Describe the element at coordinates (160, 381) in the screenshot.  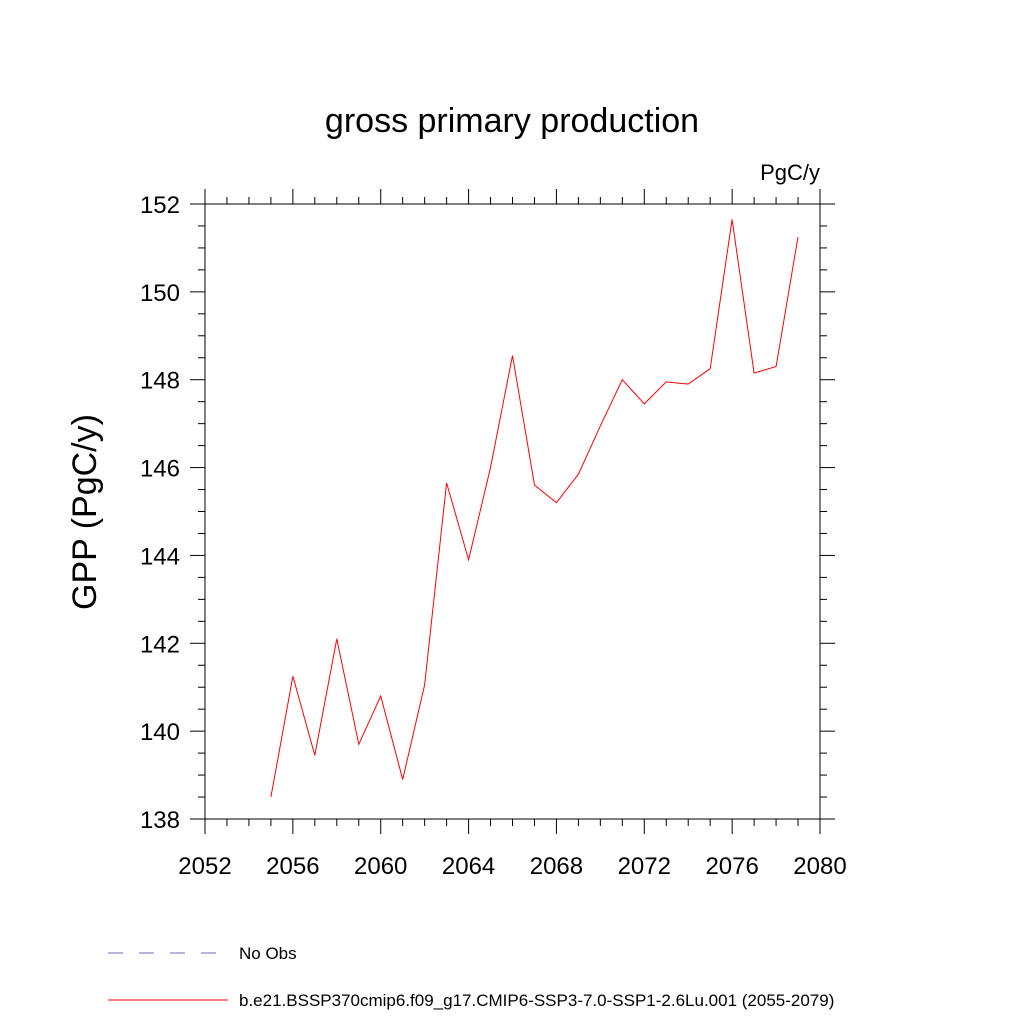
I see `y-tick-label: 148` at that location.